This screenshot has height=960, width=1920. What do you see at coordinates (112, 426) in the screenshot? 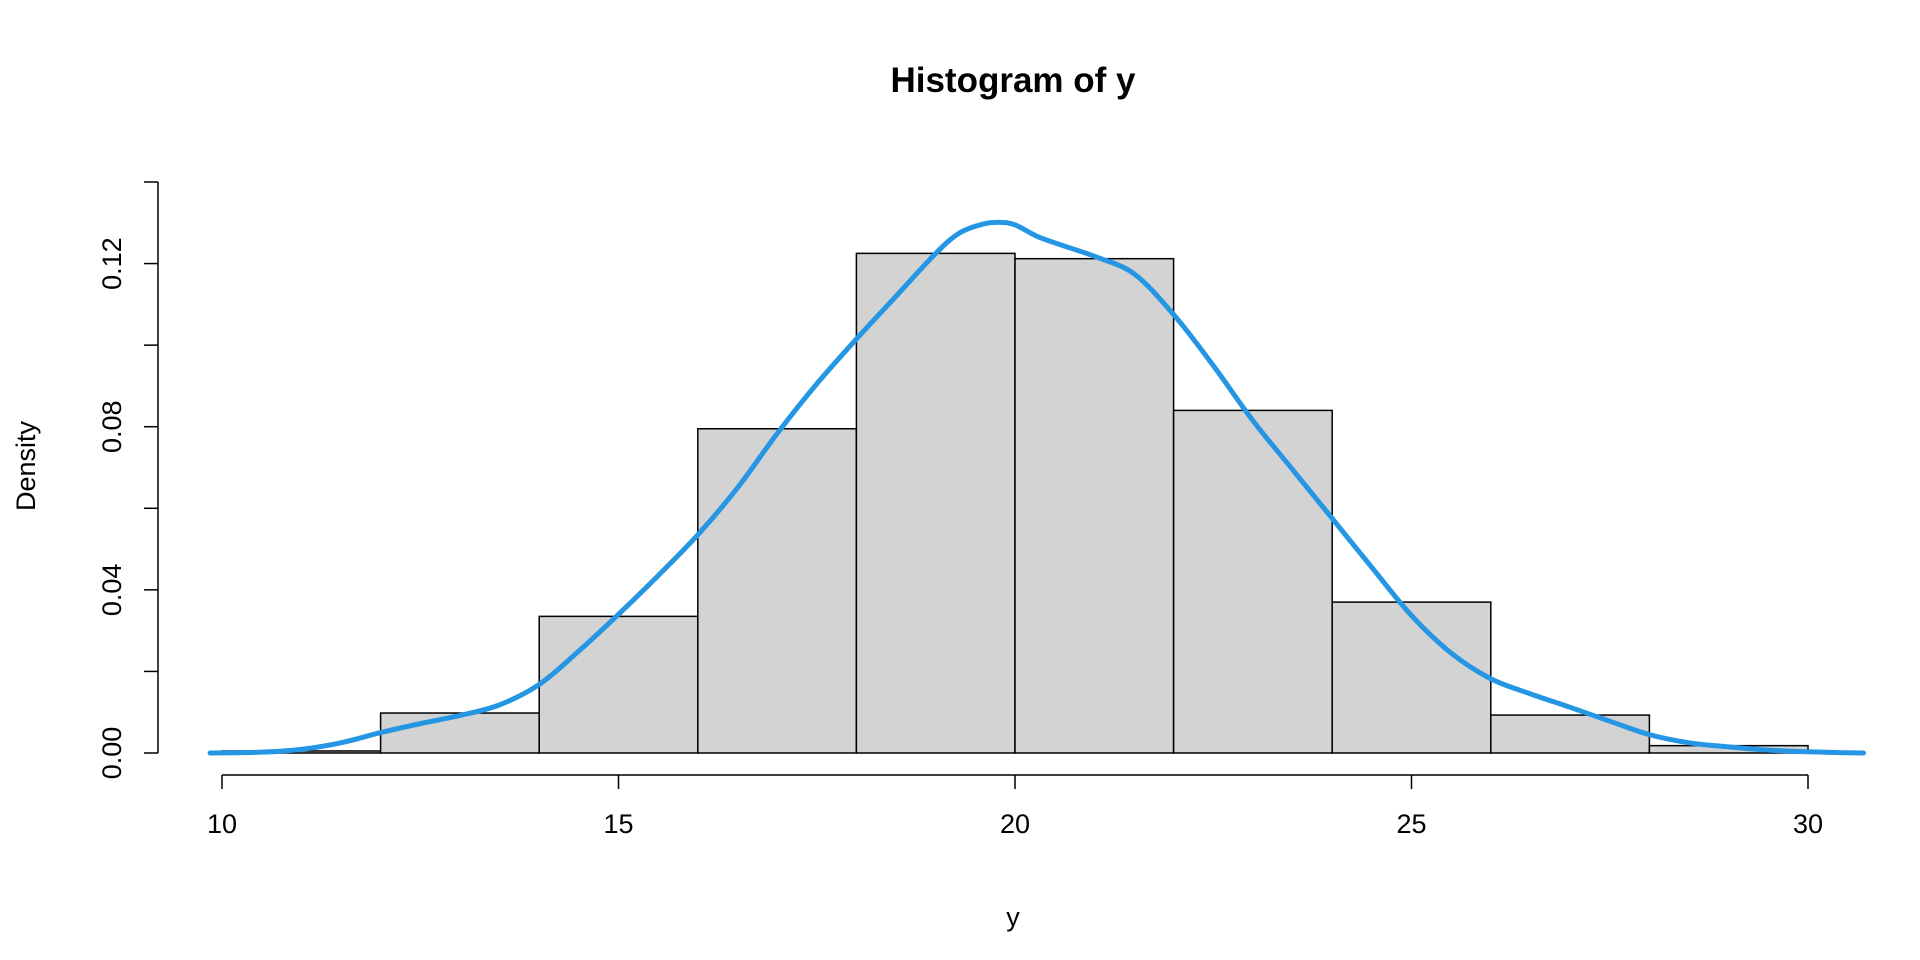
I see `y-tick-label: 0.08` at bounding box center [112, 426].